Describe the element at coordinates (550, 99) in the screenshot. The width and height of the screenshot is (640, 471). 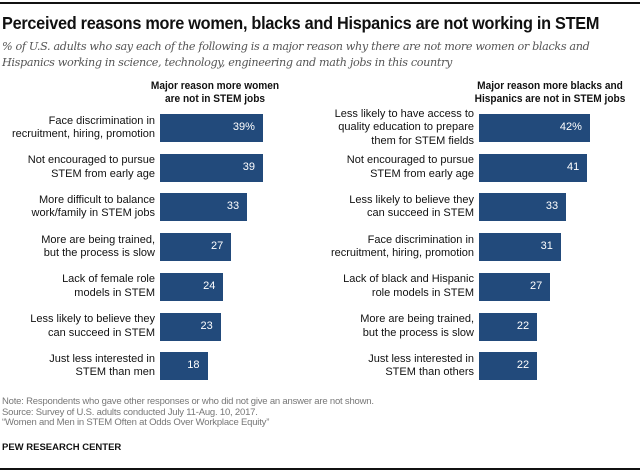
I see `panel-title-line: Hispanics are not in STEM jobs` at that location.